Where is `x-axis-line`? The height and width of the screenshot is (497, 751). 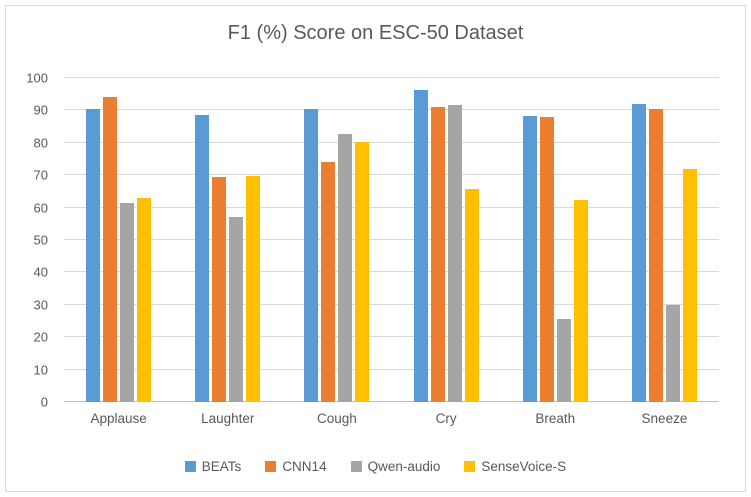 x-axis-line is located at coordinates (391, 401).